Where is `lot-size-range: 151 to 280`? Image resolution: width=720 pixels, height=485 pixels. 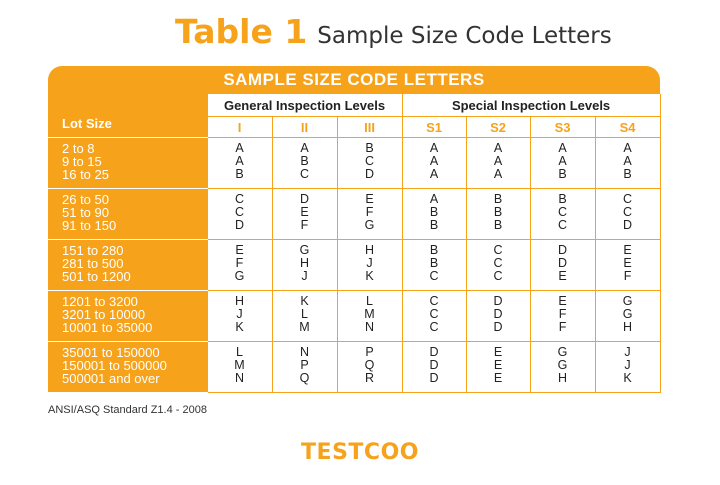
lot-size-range: 151 to 280 is located at coordinates (93, 250).